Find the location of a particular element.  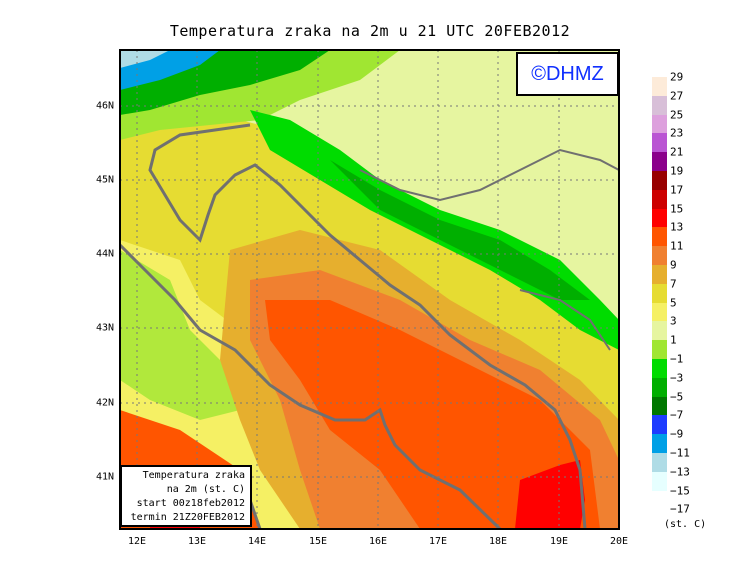

field-minus13-minus11 is located at coordinates (145, 59).